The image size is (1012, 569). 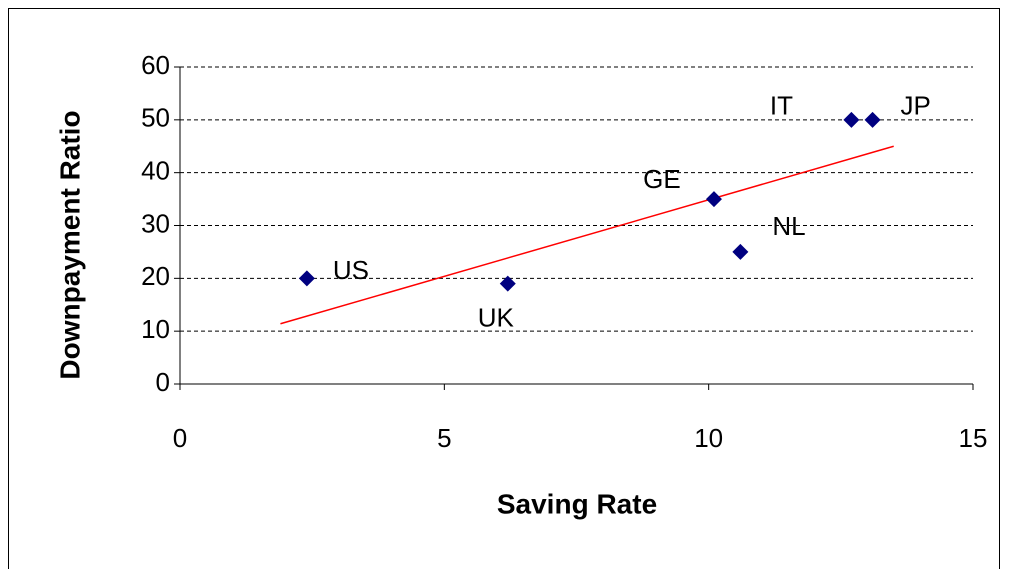 I want to click on y-tick-label: 0, so click(x=163, y=382).